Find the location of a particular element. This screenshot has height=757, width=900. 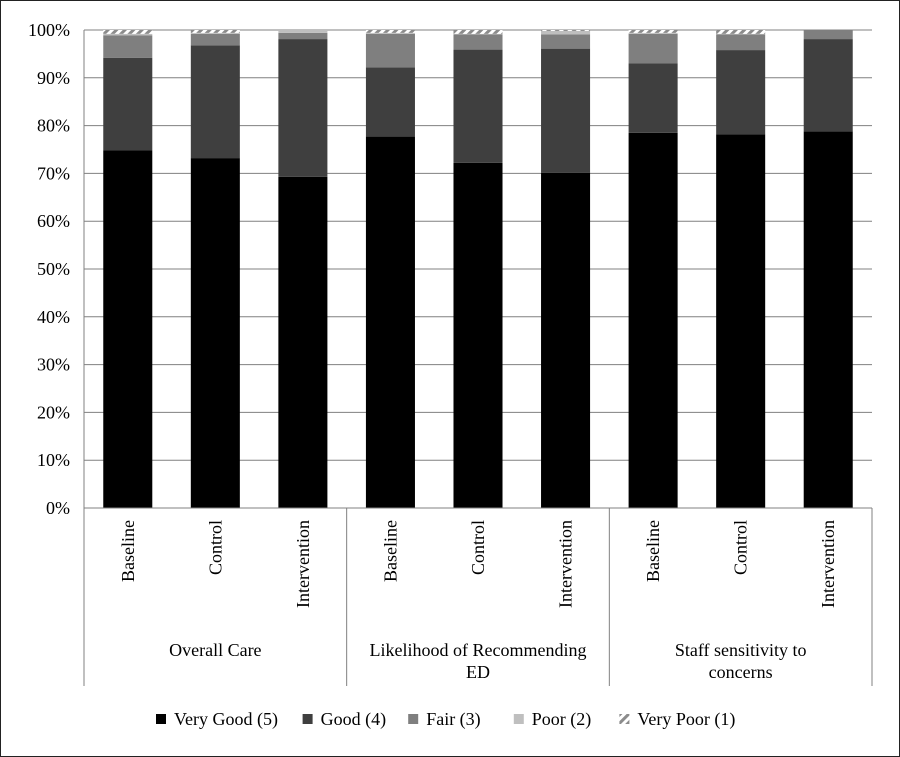

legend-label: Fair (3) is located at coordinates (453, 719).